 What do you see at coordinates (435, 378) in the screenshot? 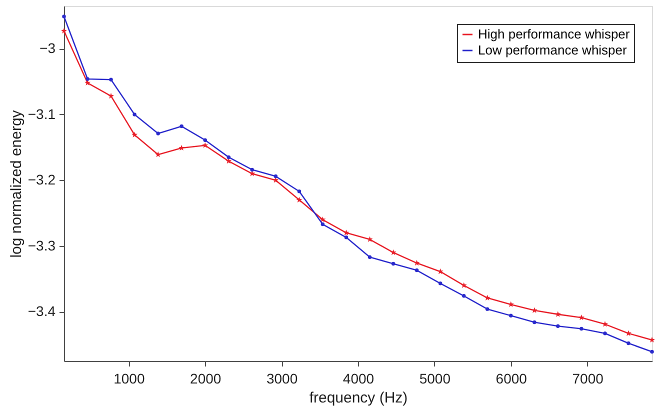
I see `x-tick-label: 5000` at bounding box center [435, 378].